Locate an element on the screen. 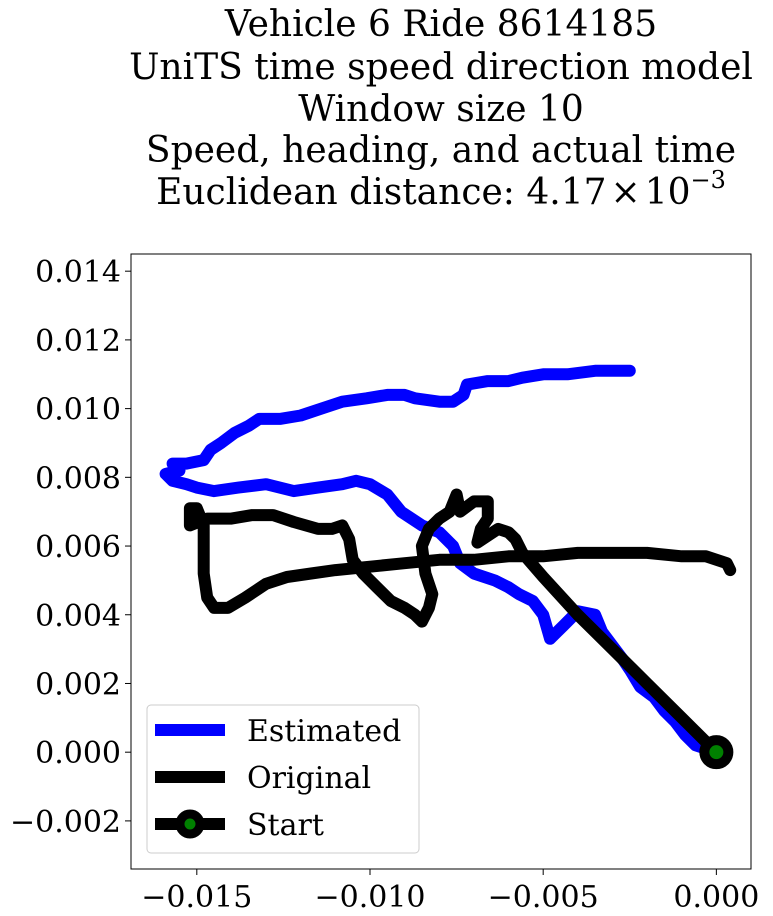 This screenshot has height=916, width=773. y-tick-label: 0.006 is located at coordinates (78, 547).